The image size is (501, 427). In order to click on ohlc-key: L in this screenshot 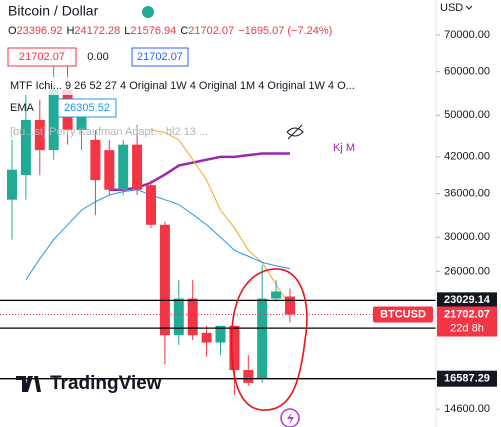, I will do `click(127, 31)`.